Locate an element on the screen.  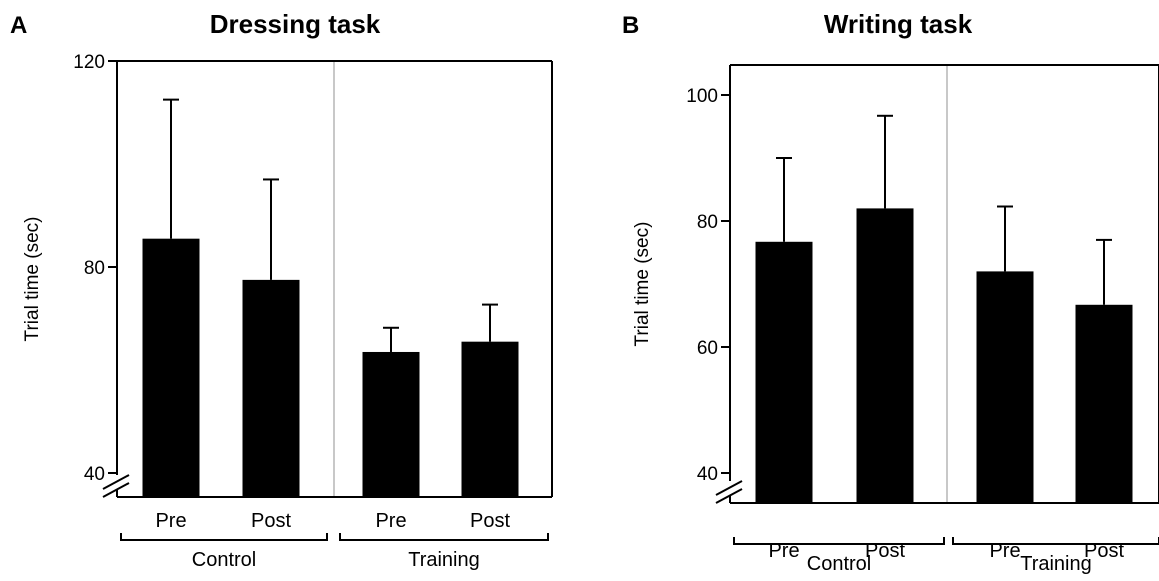
panel-letter: A is located at coordinates (18, 25).